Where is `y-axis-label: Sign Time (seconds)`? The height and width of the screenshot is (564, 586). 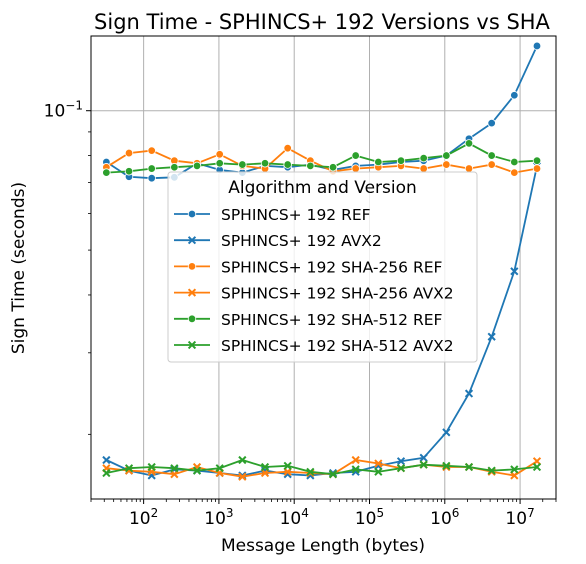
y-axis-label: Sign Time (seconds) is located at coordinates (19, 268).